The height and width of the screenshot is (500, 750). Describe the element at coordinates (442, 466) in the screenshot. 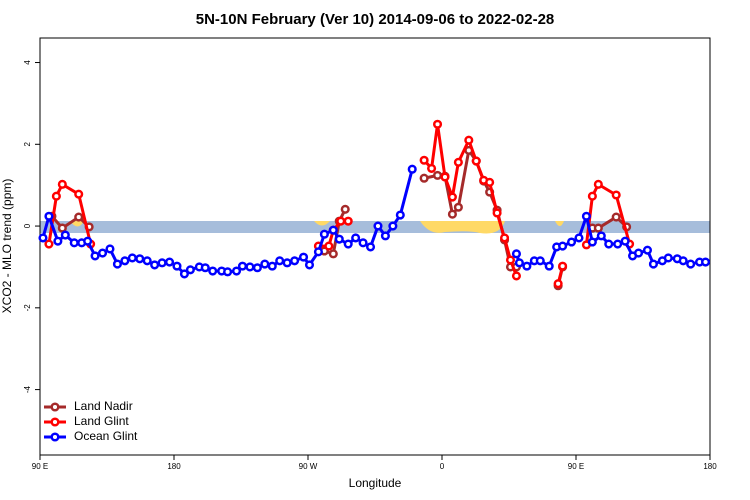

I see `x-tick-label: 0` at that location.